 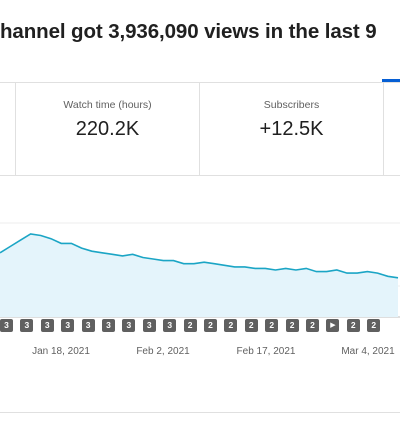 What do you see at coordinates (8, 129) in the screenshot?
I see `metric-card-views` at bounding box center [8, 129].